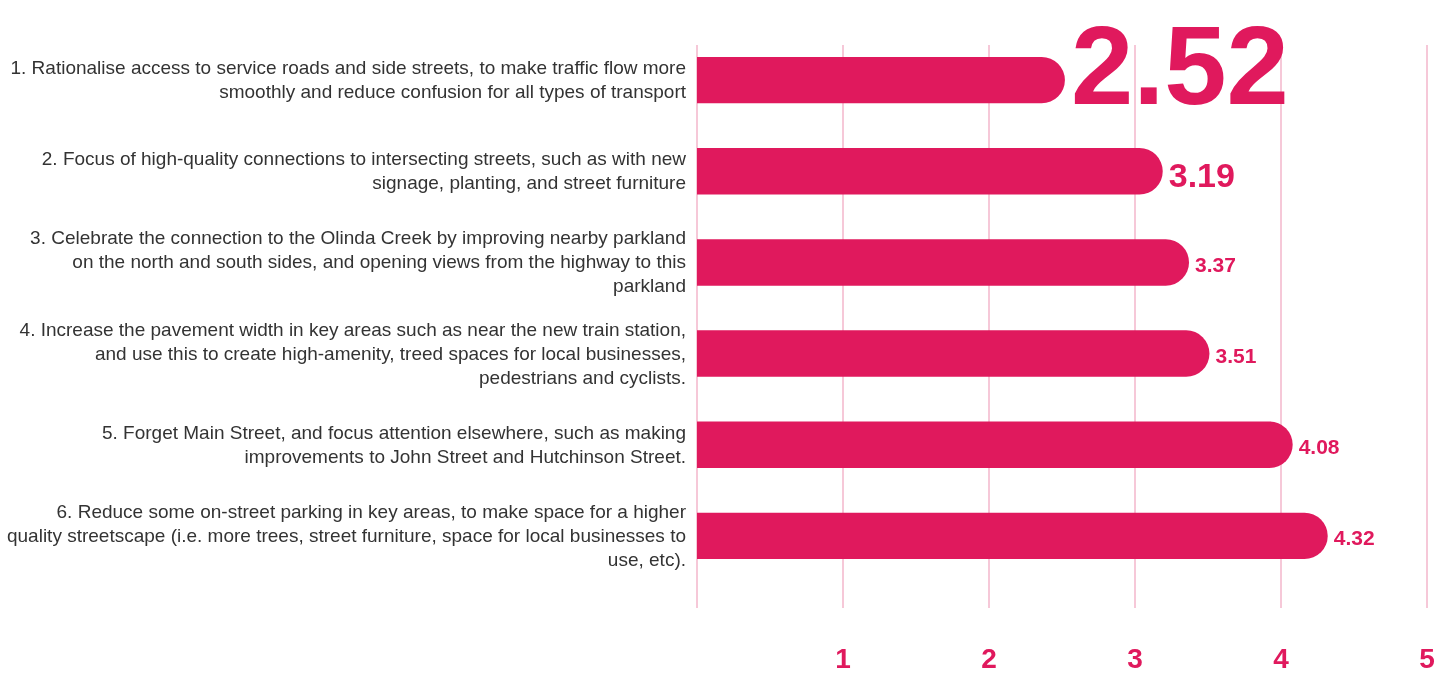 This screenshot has width=1439, height=675. Describe the element at coordinates (1179, 66) in the screenshot. I see `data-label: 2.52` at that location.